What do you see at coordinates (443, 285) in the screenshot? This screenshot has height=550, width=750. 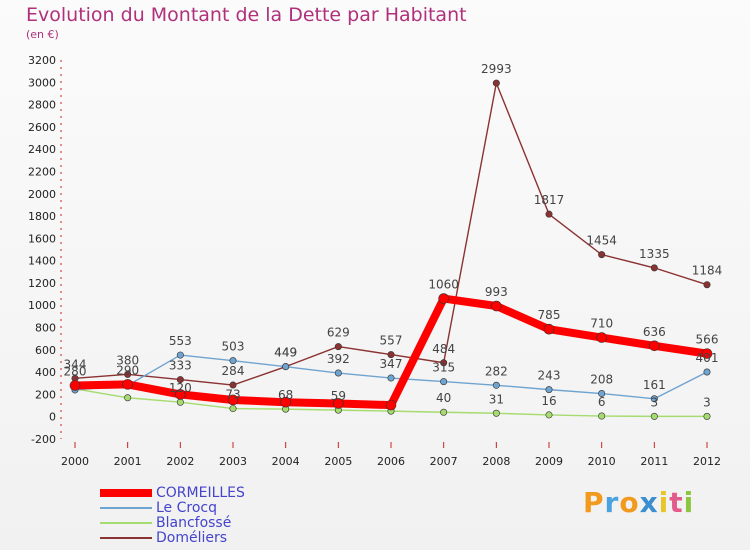 I see `data-label: 1060` at bounding box center [443, 285].